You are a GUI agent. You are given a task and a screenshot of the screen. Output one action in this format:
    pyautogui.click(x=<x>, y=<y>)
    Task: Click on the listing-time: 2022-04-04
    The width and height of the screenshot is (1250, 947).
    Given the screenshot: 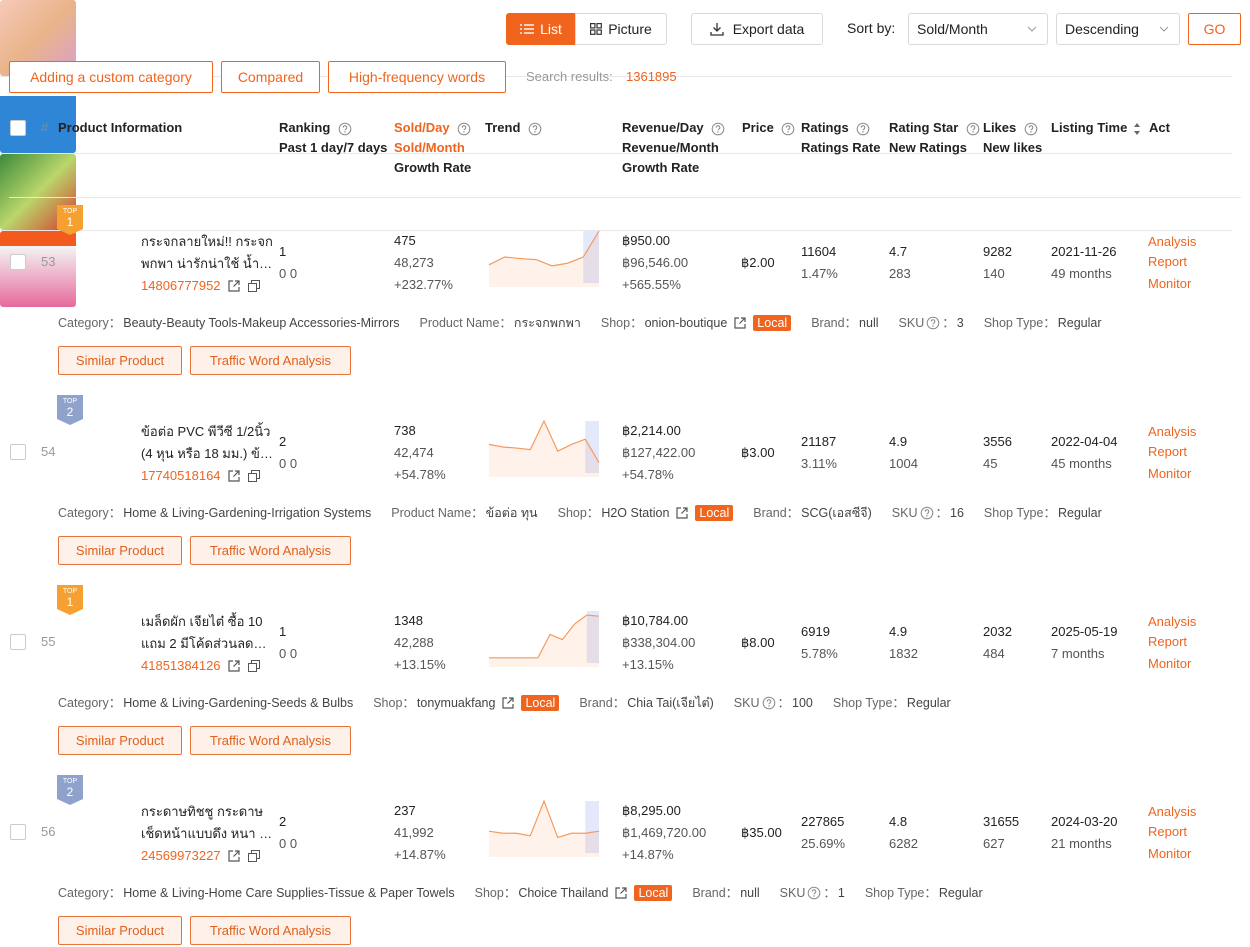 What is the action you would take?
    pyautogui.click(x=1084, y=441)
    